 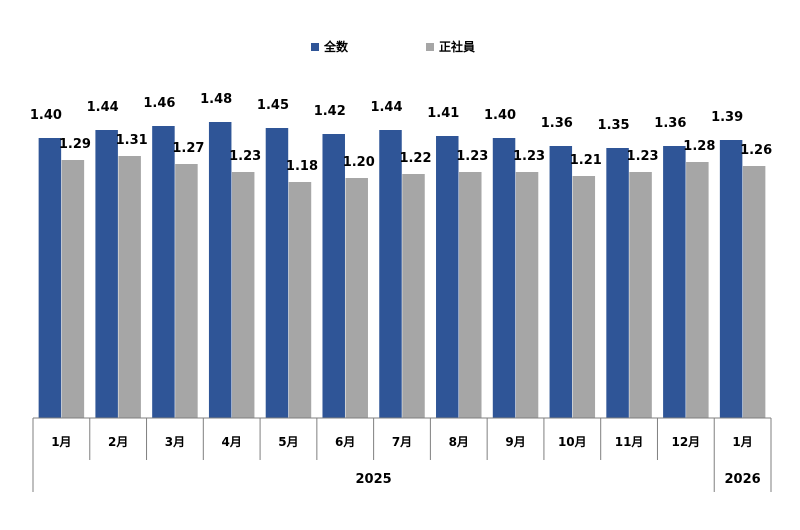 I want to click on value-label-total: 1.39, so click(x=727, y=117).